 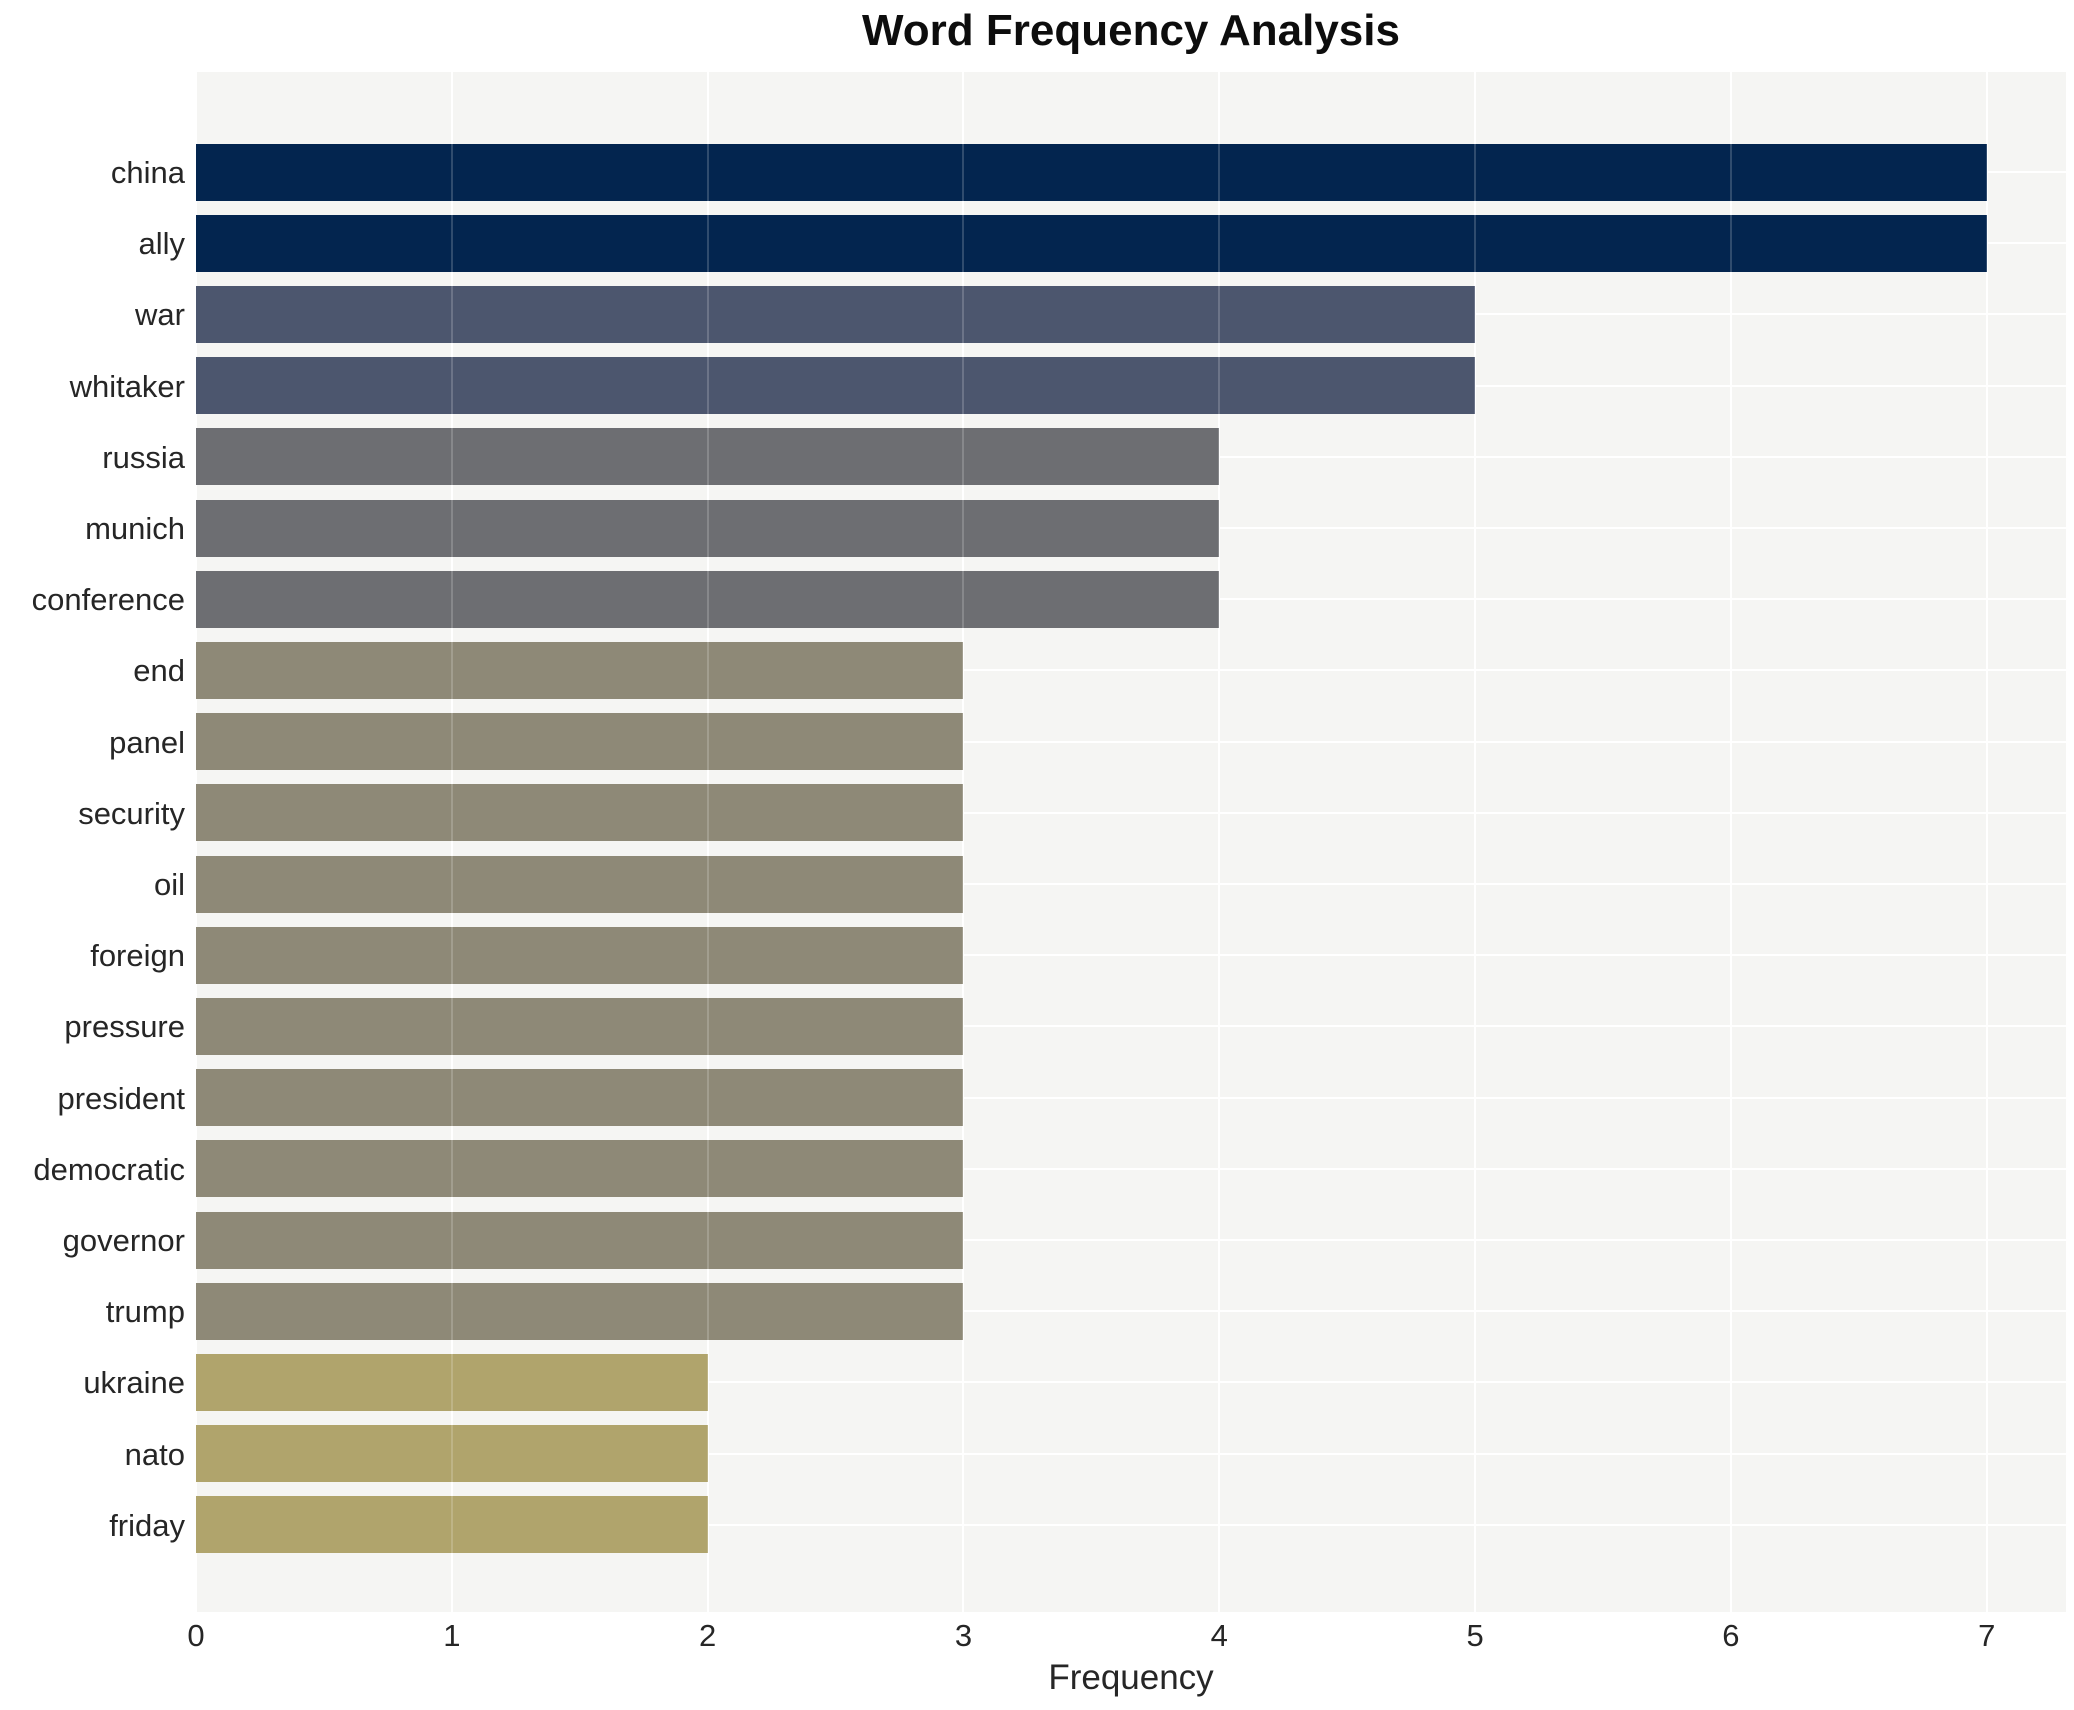 I want to click on y-tick-label-munich: munich, so click(x=135, y=528).